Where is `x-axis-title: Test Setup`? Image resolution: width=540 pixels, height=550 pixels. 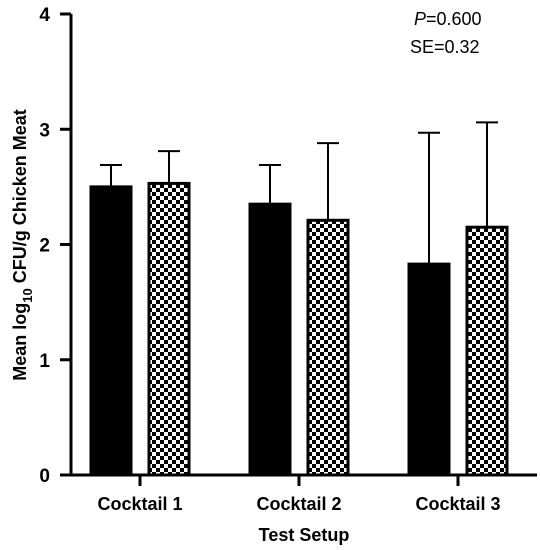
x-axis-title: Test Setup is located at coordinates (304, 535).